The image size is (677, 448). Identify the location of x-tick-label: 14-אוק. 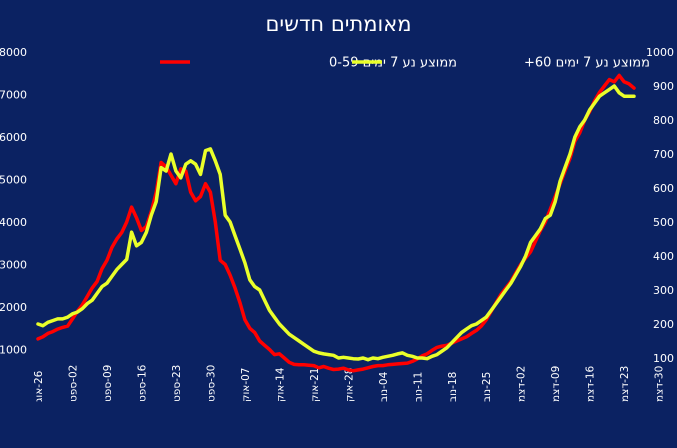
(280, 384).